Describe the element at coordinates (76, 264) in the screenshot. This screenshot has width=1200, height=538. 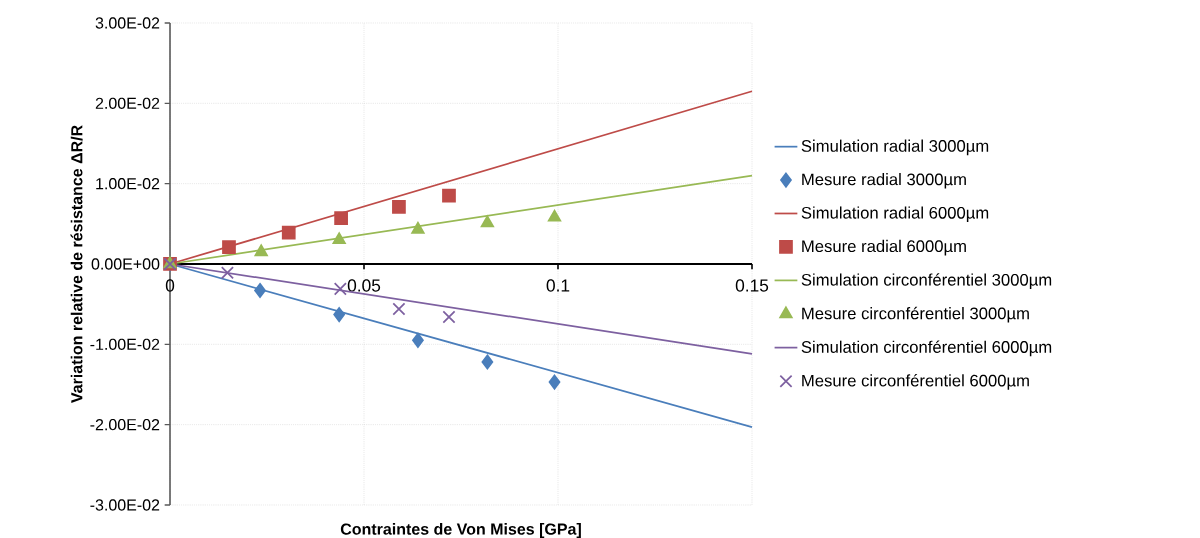
I see `y-axis-title: Variation relative de résistance ΔR/R` at that location.